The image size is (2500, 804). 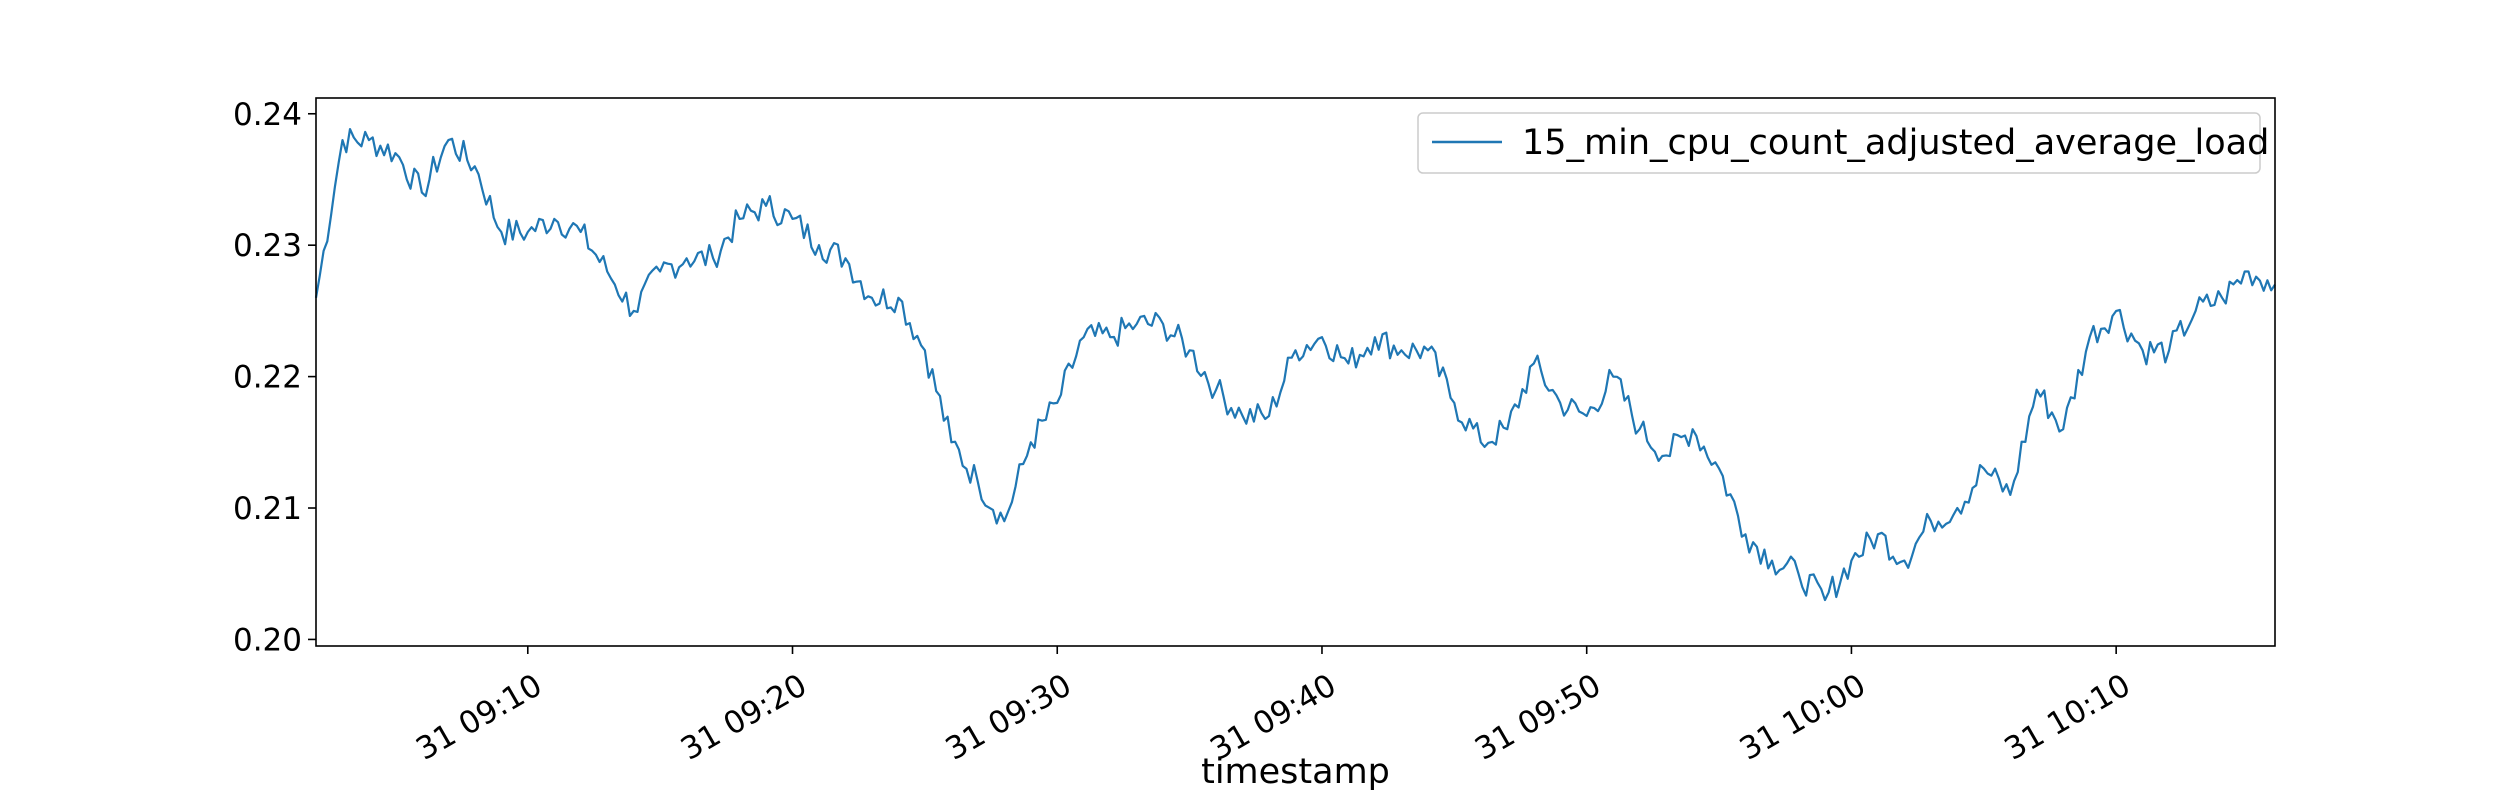 What do you see at coordinates (1538, 717) in the screenshot?
I see `x-tick-label: 31 09:50` at bounding box center [1538, 717].